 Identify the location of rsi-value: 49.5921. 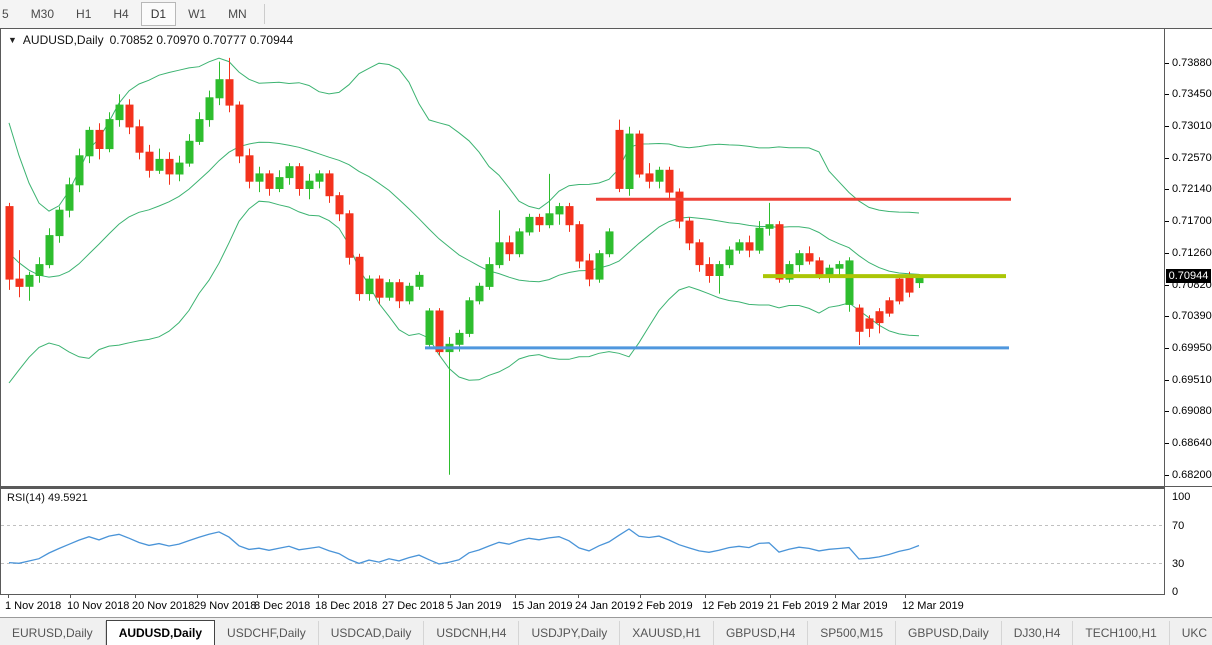
(67, 498).